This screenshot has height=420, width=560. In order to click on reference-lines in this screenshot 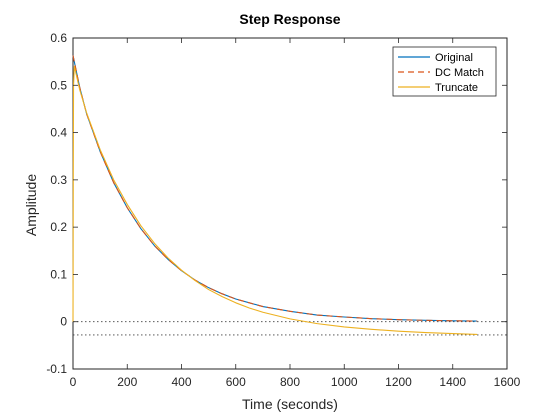, I will do `click(290, 328)`.